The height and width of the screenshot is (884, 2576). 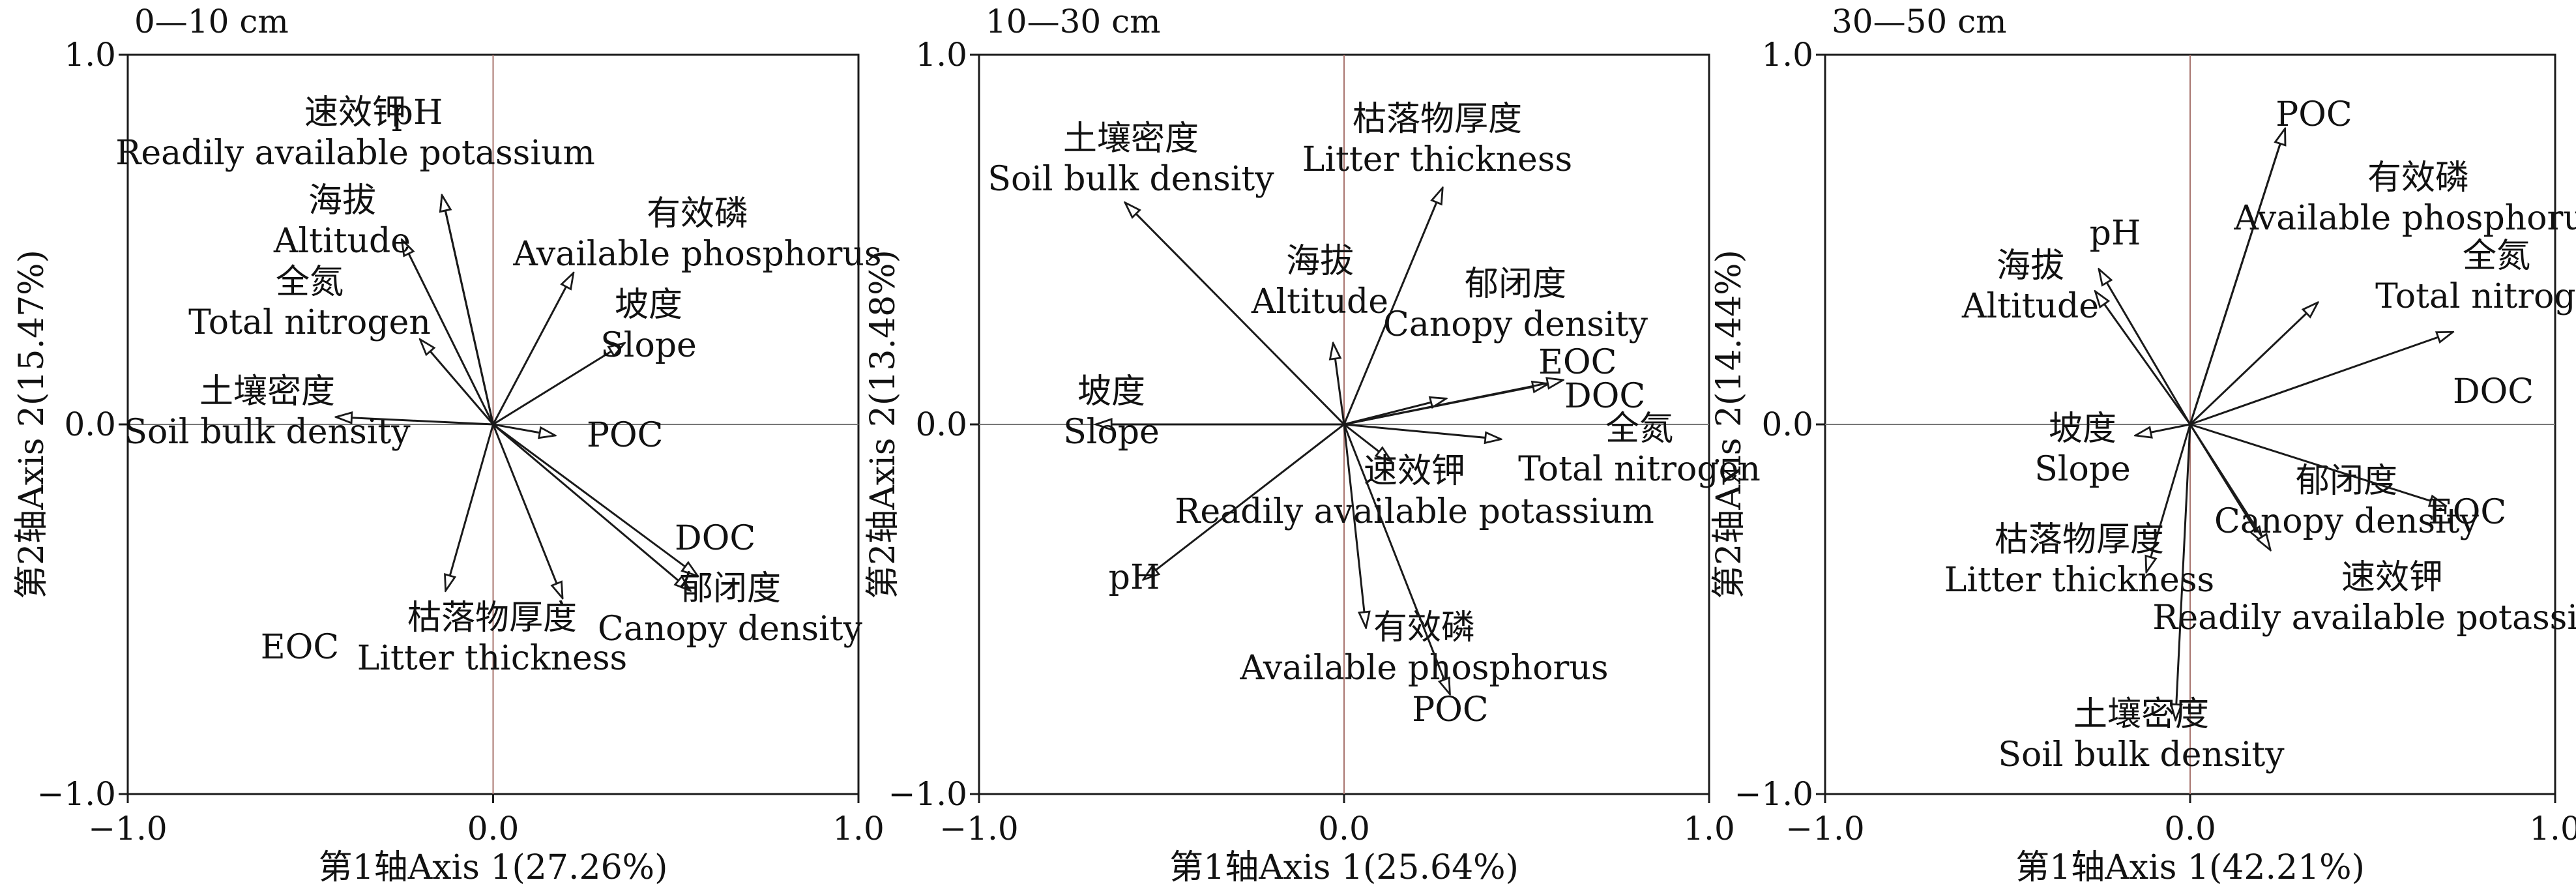 I want to click on vector-label: EOC, so click(x=300, y=647).